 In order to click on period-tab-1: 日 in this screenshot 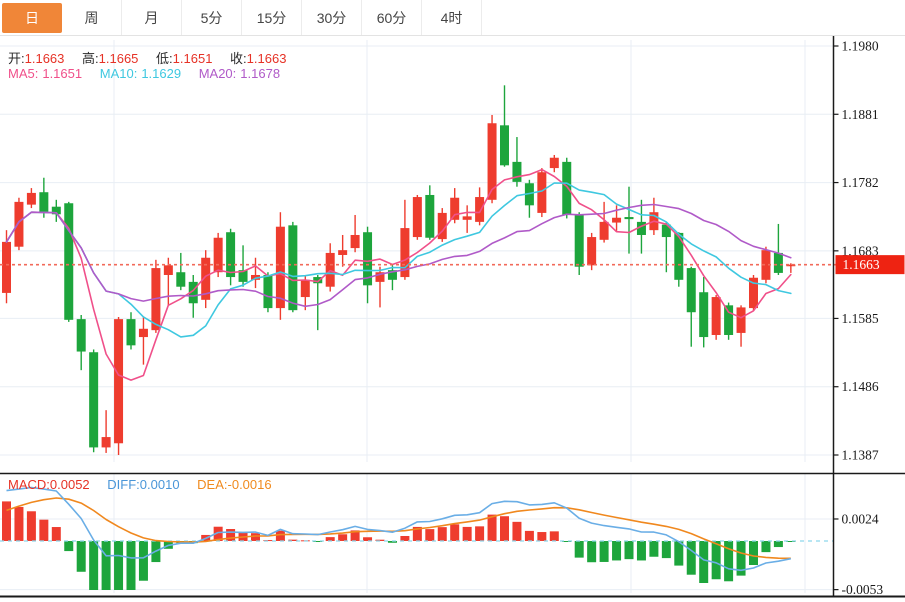, I will do `click(32, 17)`.